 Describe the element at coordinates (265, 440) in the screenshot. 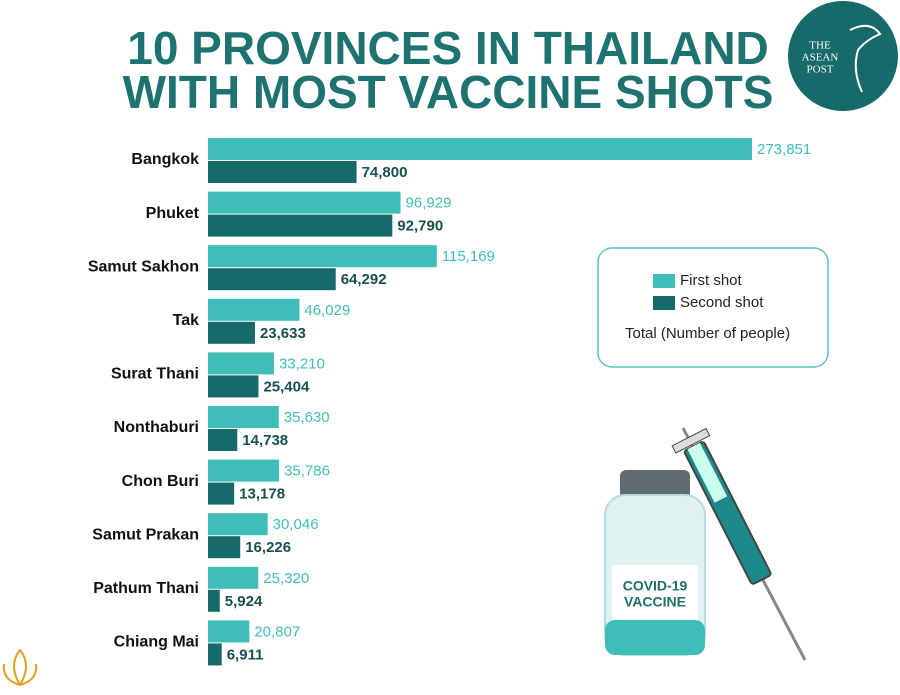

I see `value-label: 14,738` at that location.